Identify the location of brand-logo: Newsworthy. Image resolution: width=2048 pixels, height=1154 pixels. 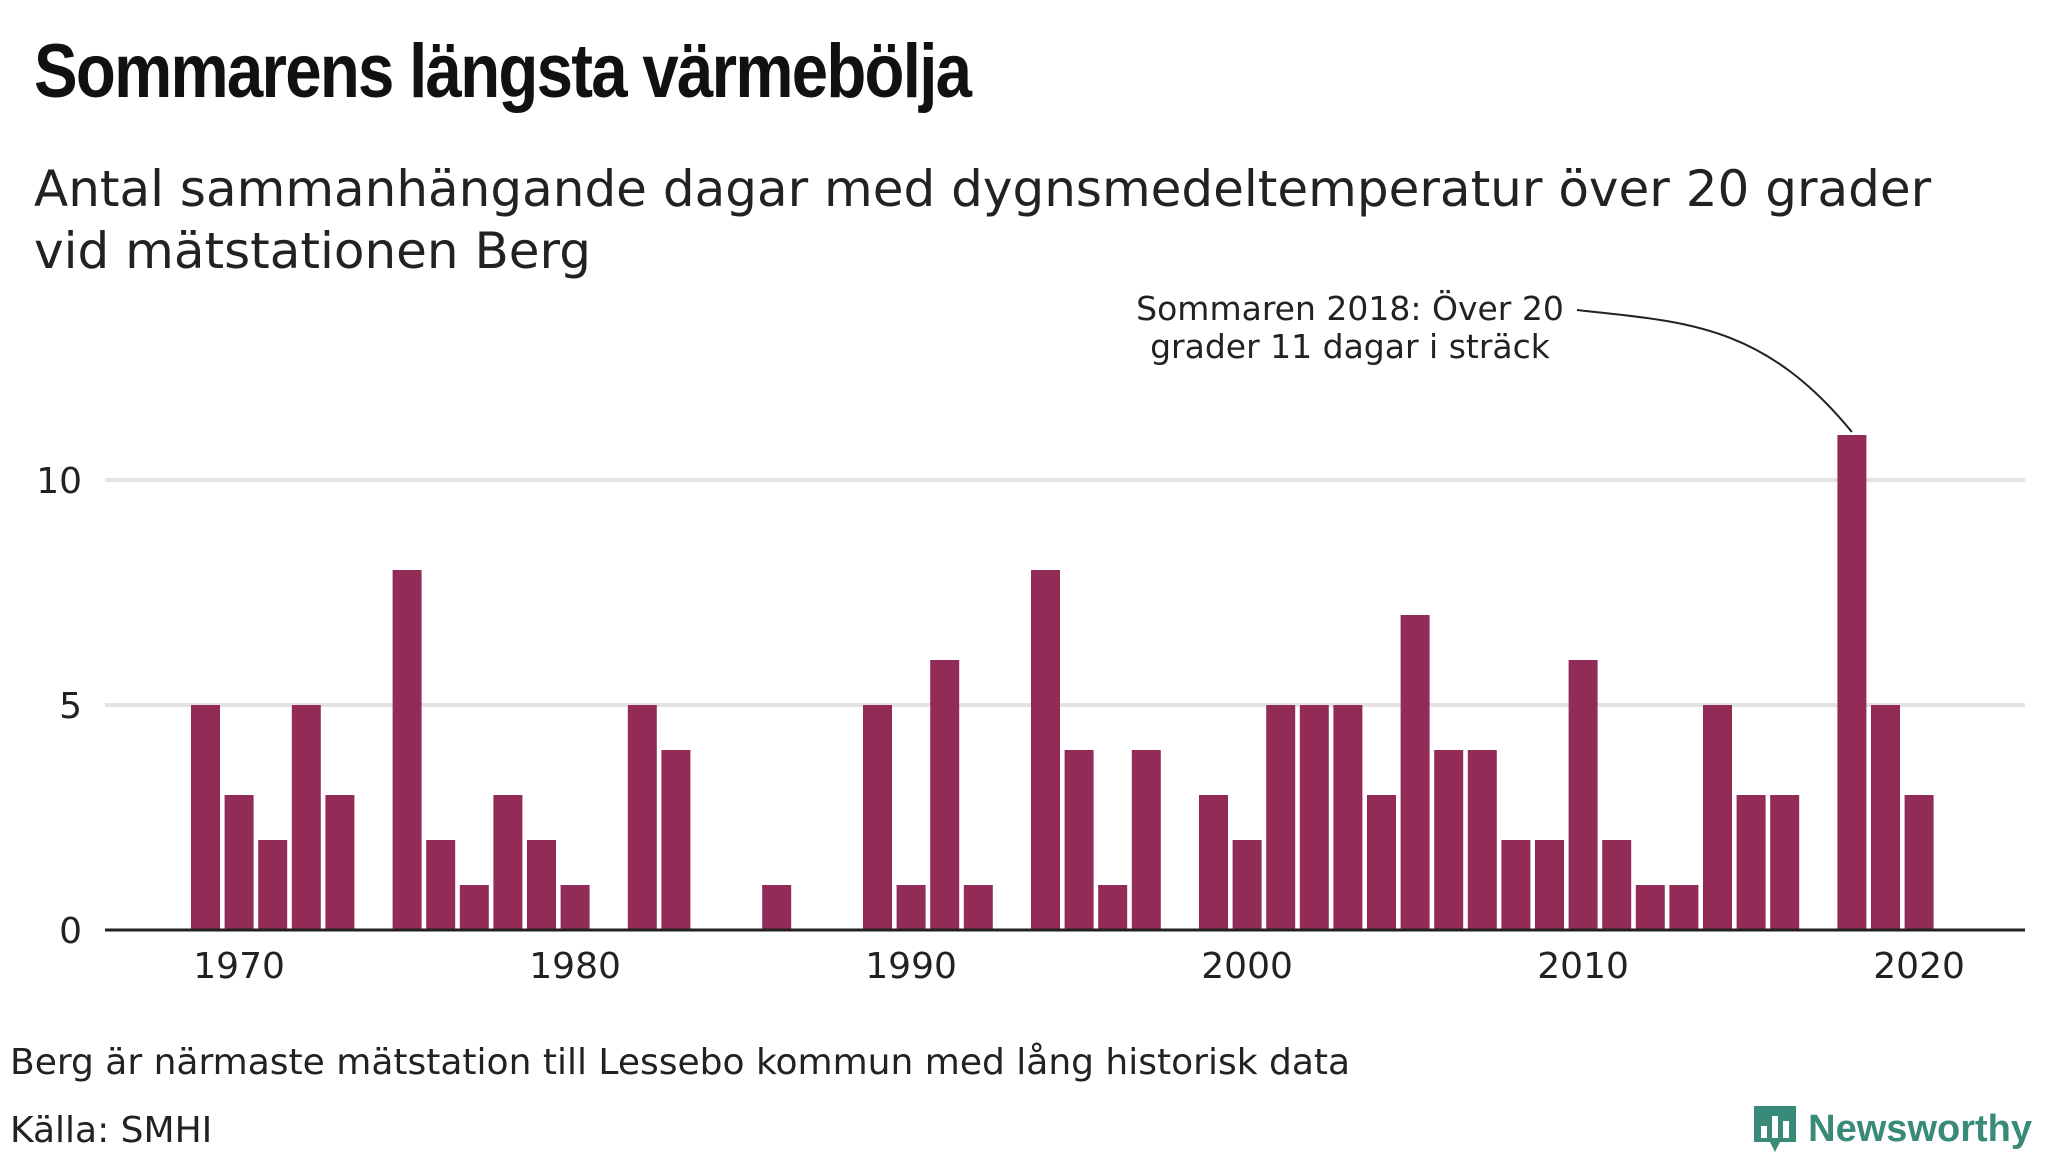
(1892, 1129).